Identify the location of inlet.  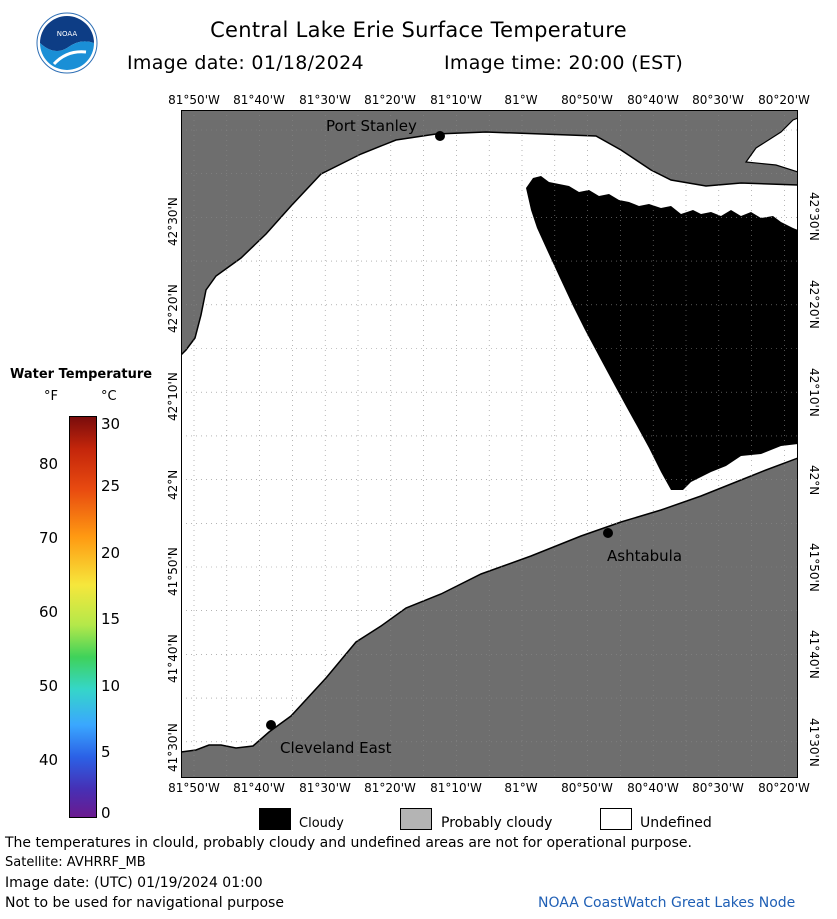
(771, 145).